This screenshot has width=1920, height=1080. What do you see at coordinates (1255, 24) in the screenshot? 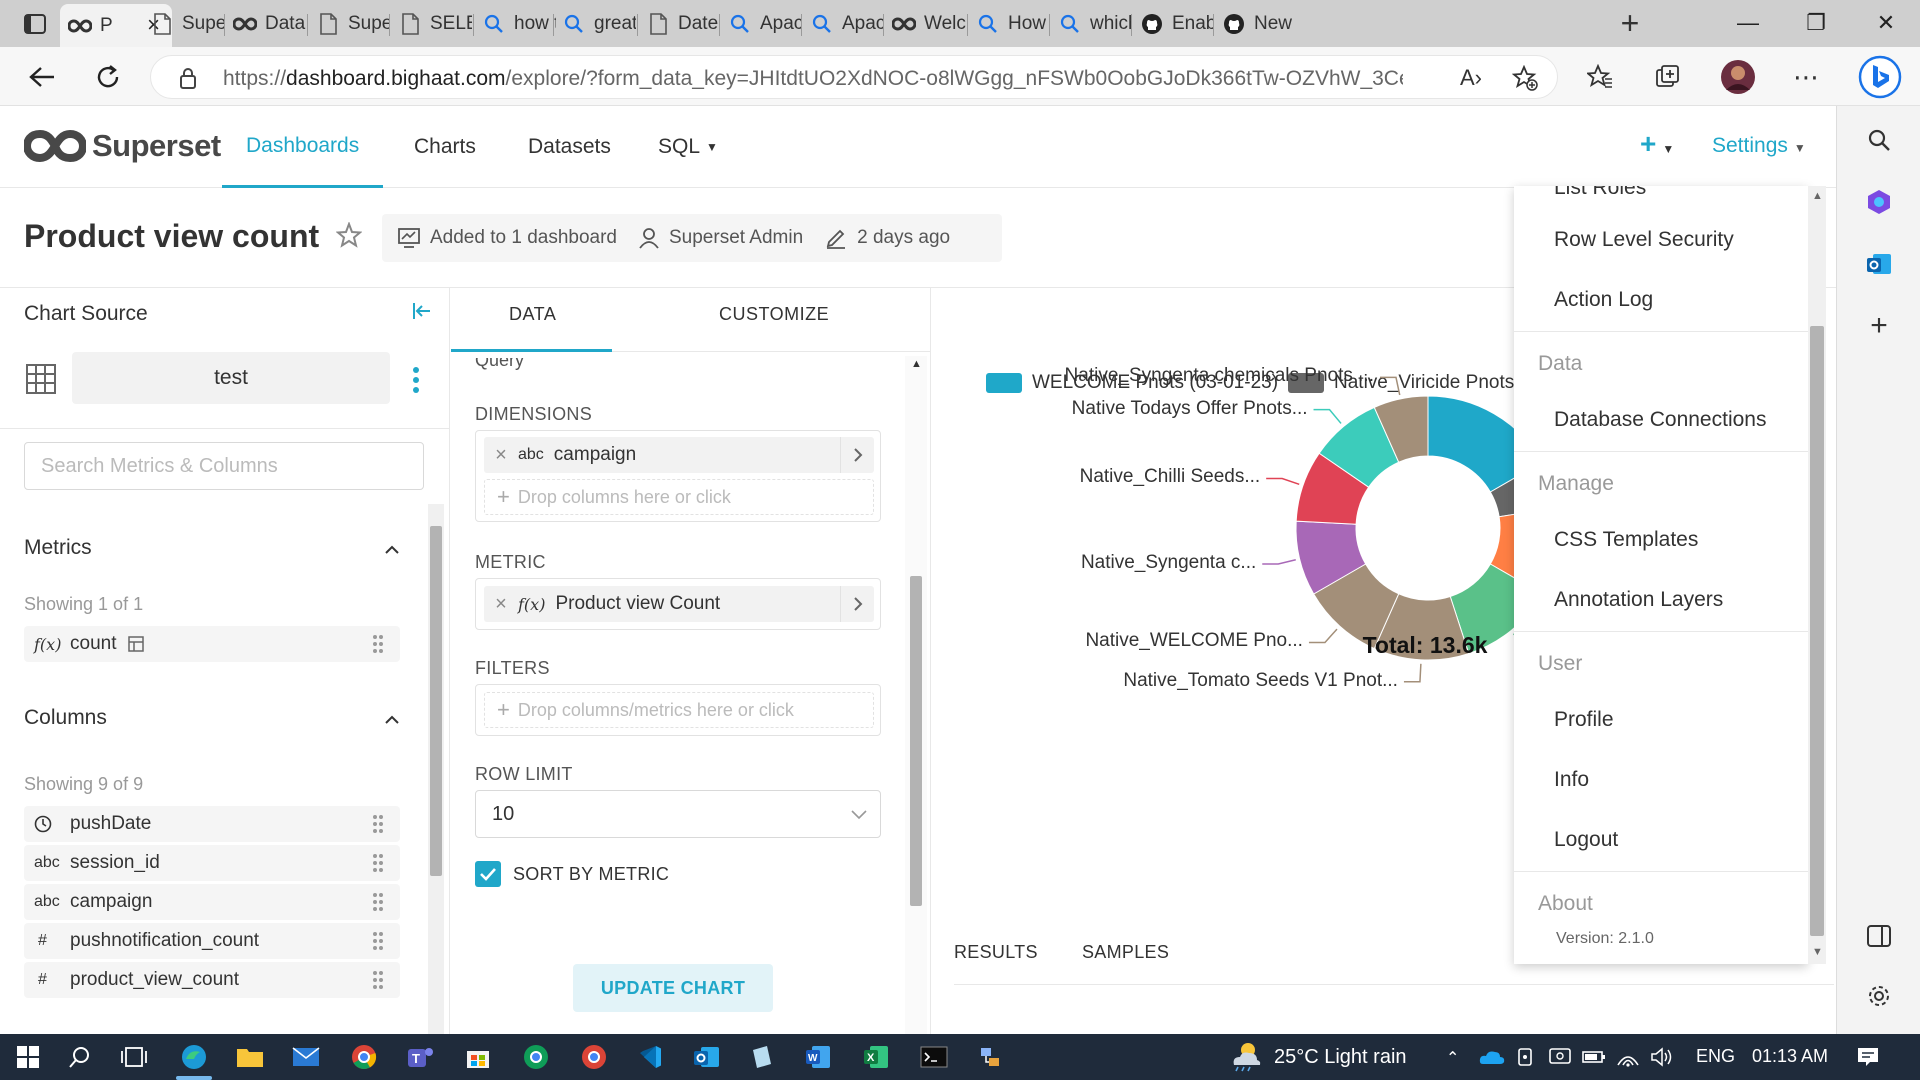
I see `browser-tab: New I` at bounding box center [1255, 24].